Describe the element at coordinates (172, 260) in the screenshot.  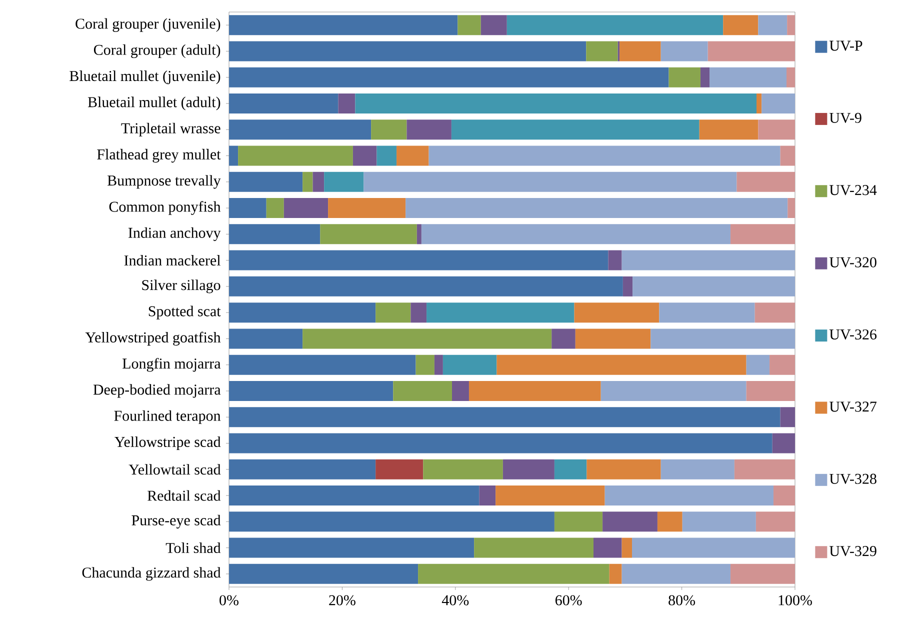
I see `y-tick-label: Indian mackerel` at that location.